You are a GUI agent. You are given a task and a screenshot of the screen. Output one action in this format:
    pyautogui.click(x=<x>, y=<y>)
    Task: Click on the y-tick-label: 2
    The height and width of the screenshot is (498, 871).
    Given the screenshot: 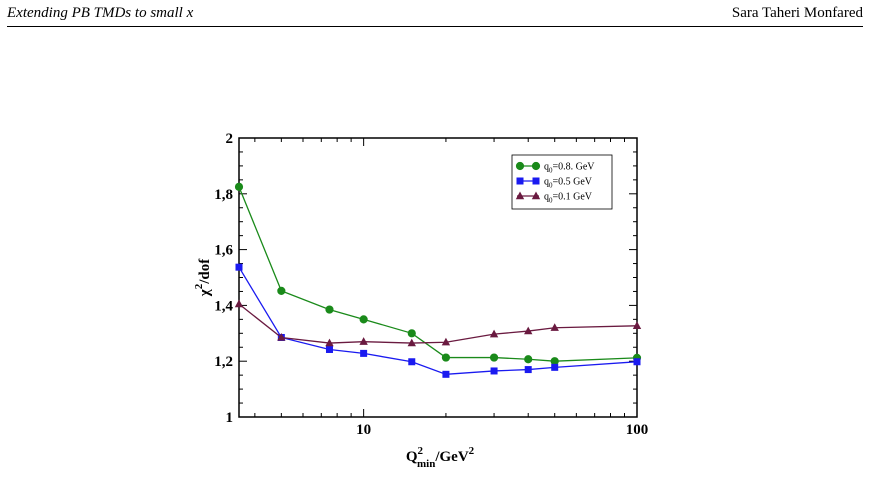 What is the action you would take?
    pyautogui.click(x=230, y=139)
    